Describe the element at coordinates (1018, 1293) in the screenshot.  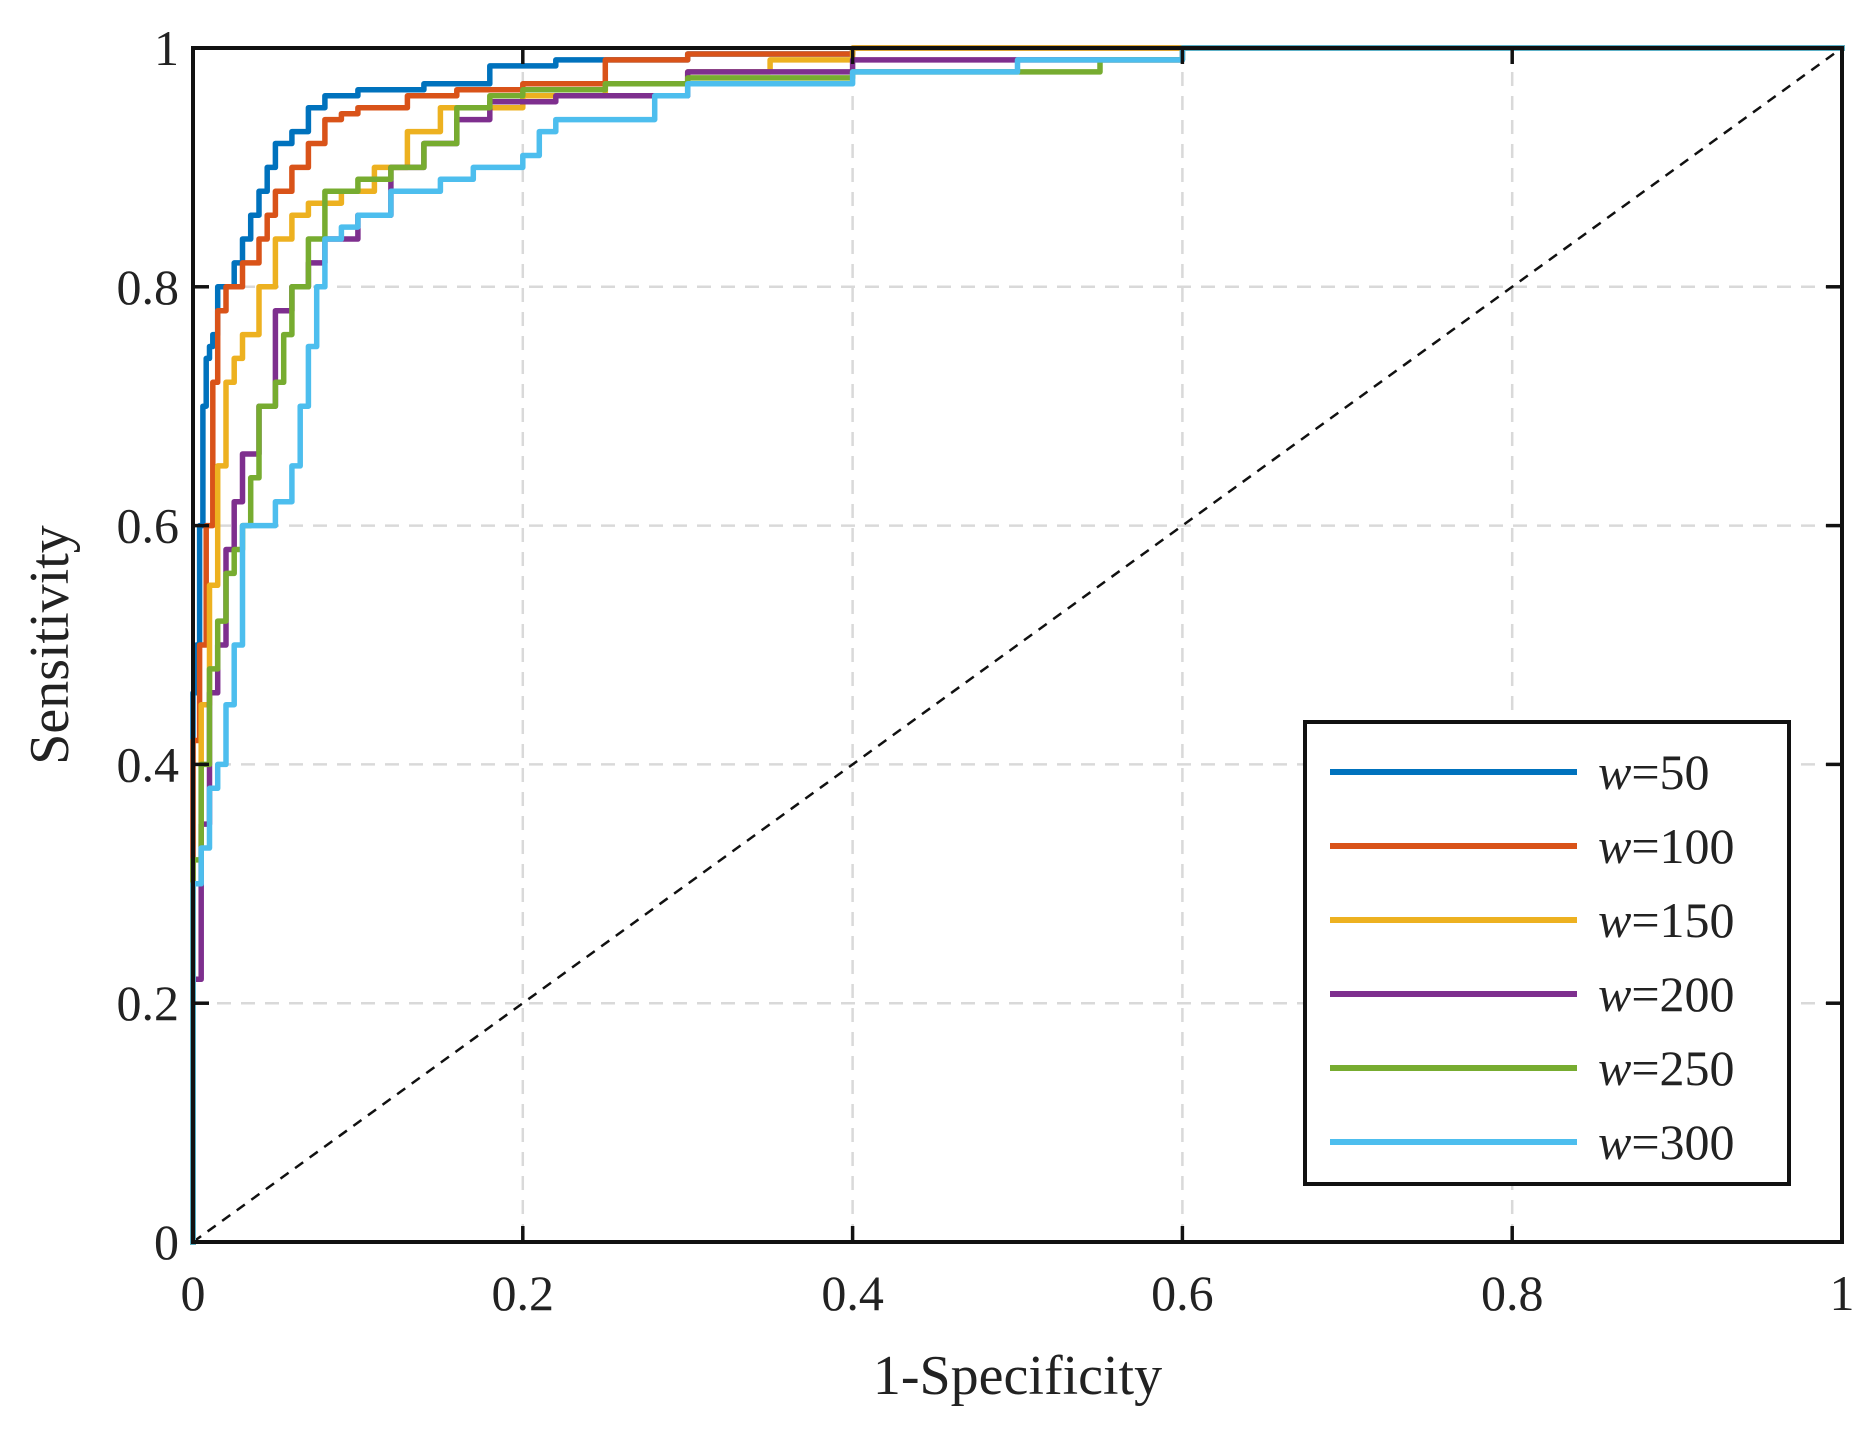
I see `x-tick-labels: 0 0.2 0.4 0.6 0.8 1` at that location.